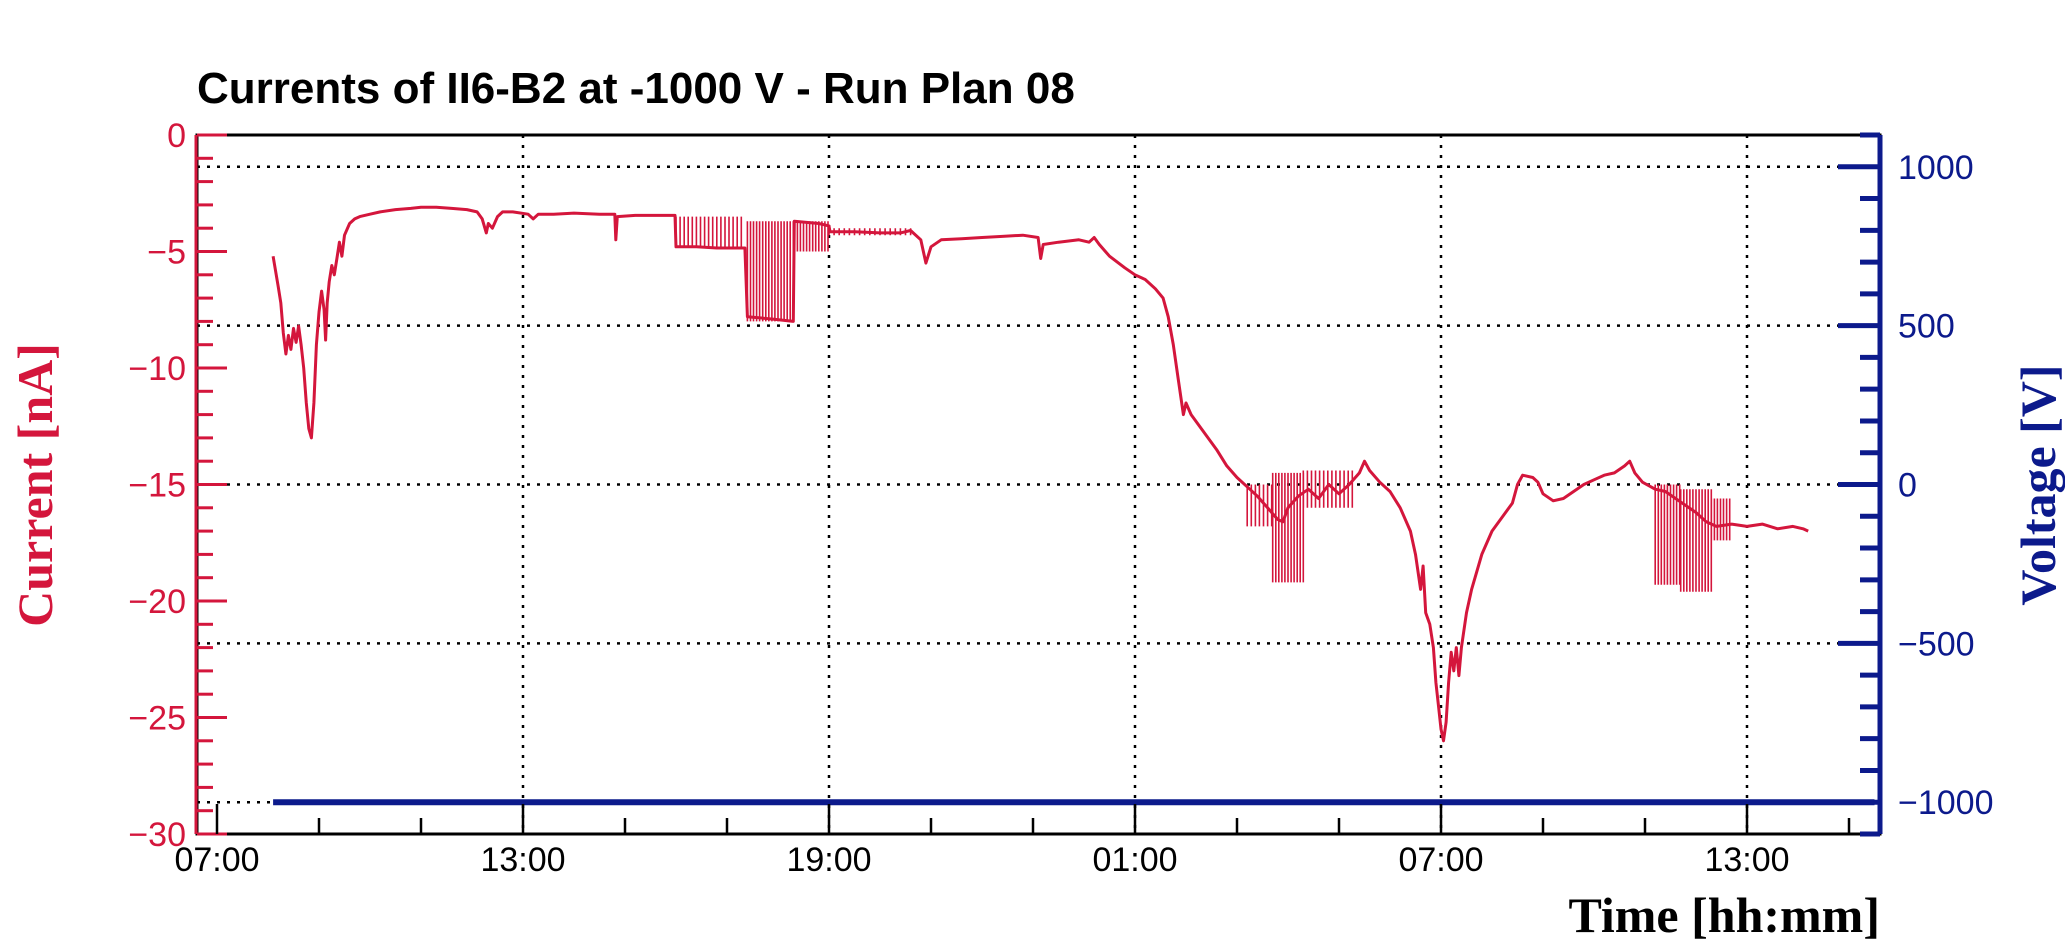  What do you see at coordinates (1012, 841) in the screenshot?
I see `x-axis: 07:00 13:00 19:00 01:00 07:00 13:00` at bounding box center [1012, 841].